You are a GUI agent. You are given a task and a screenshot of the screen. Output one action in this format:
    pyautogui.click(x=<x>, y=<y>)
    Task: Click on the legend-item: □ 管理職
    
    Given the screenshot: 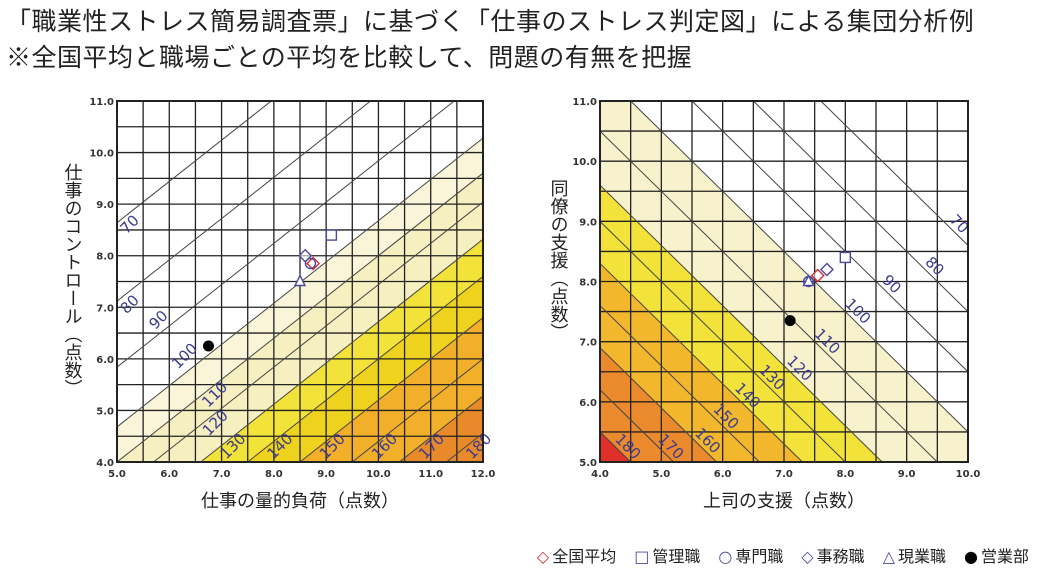 What is the action you would take?
    pyautogui.click(x=667, y=555)
    